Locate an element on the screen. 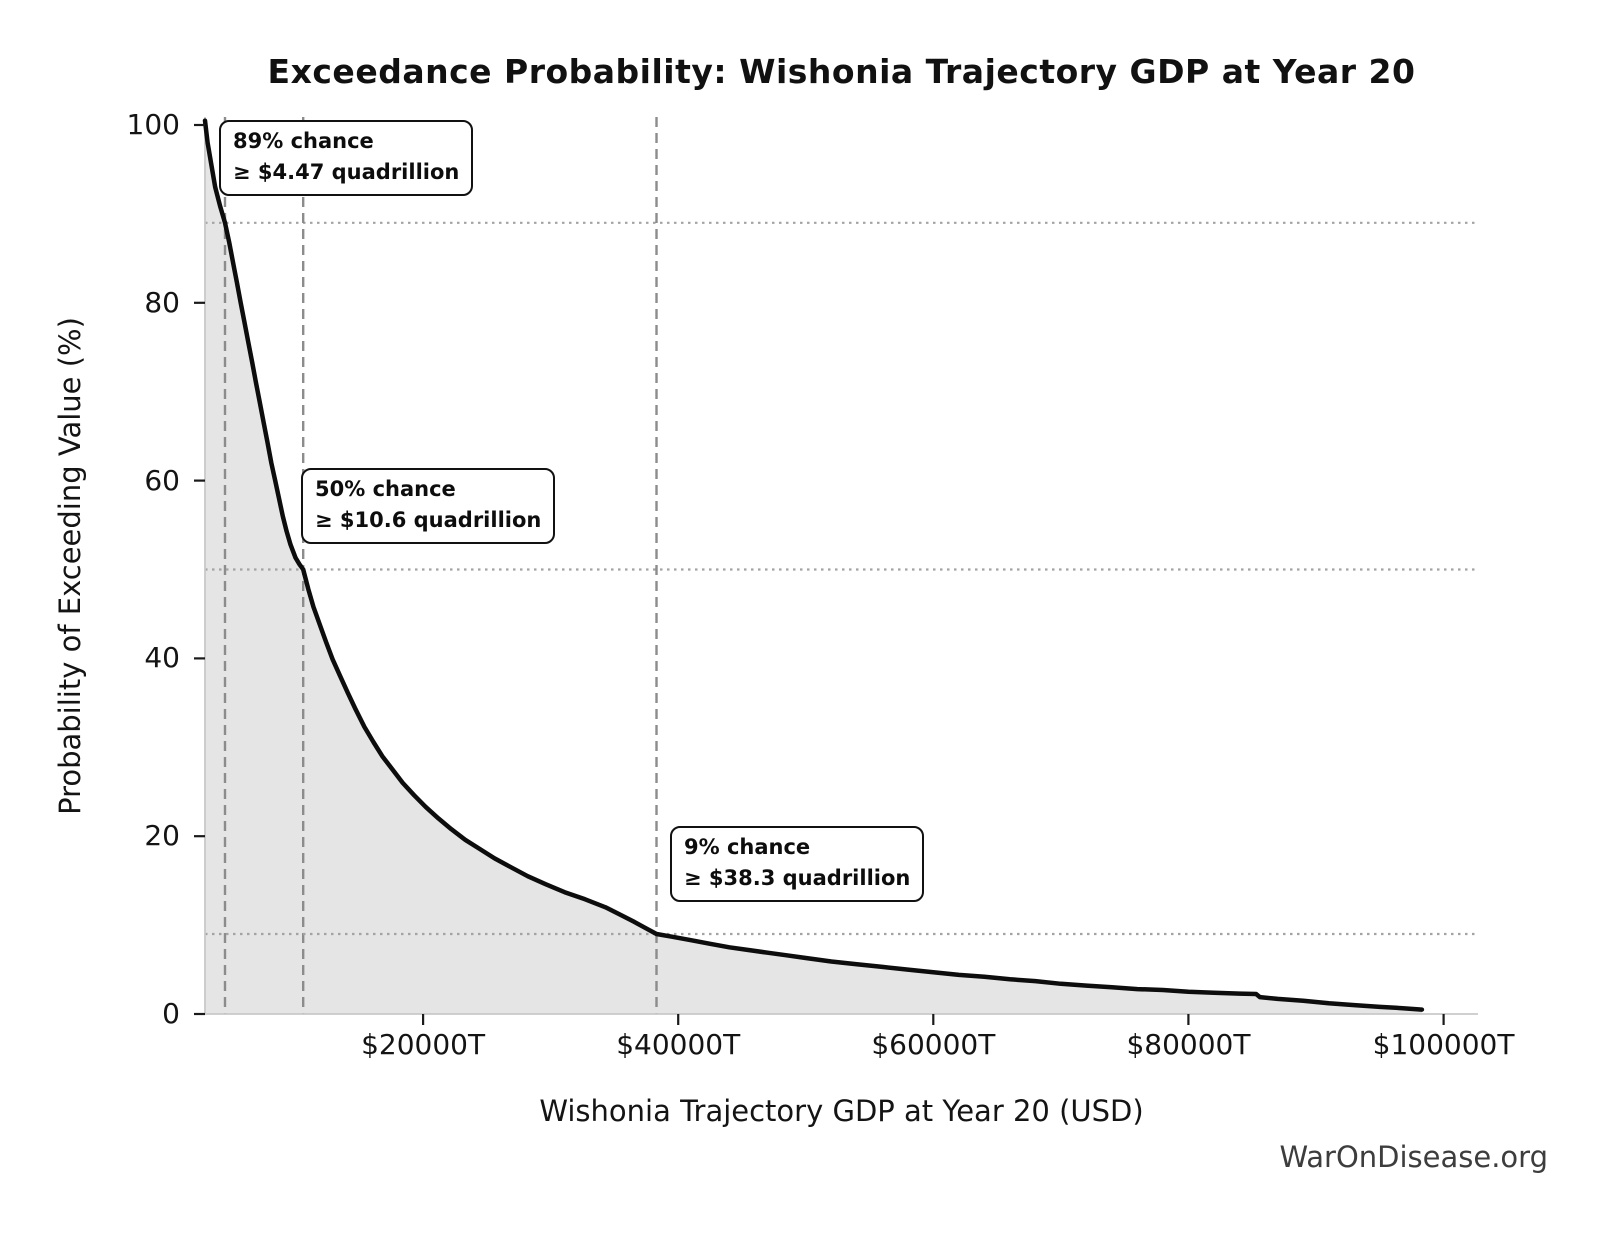 The width and height of the screenshot is (1604, 1234). x-tick-label-100000: $100000T is located at coordinates (1443, 1044).